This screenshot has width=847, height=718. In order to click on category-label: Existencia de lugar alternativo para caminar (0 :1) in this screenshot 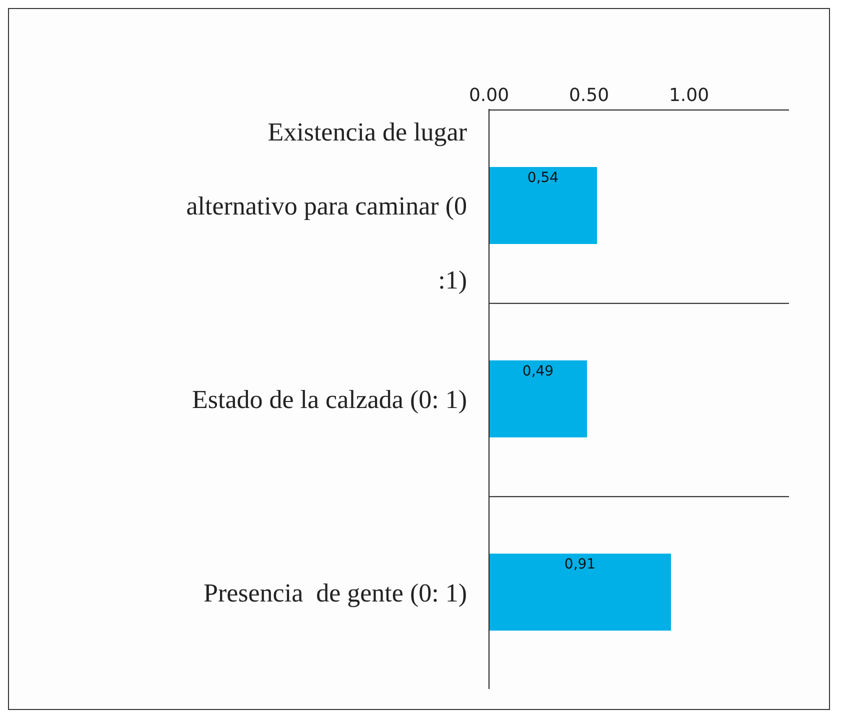, I will do `click(326, 206)`.